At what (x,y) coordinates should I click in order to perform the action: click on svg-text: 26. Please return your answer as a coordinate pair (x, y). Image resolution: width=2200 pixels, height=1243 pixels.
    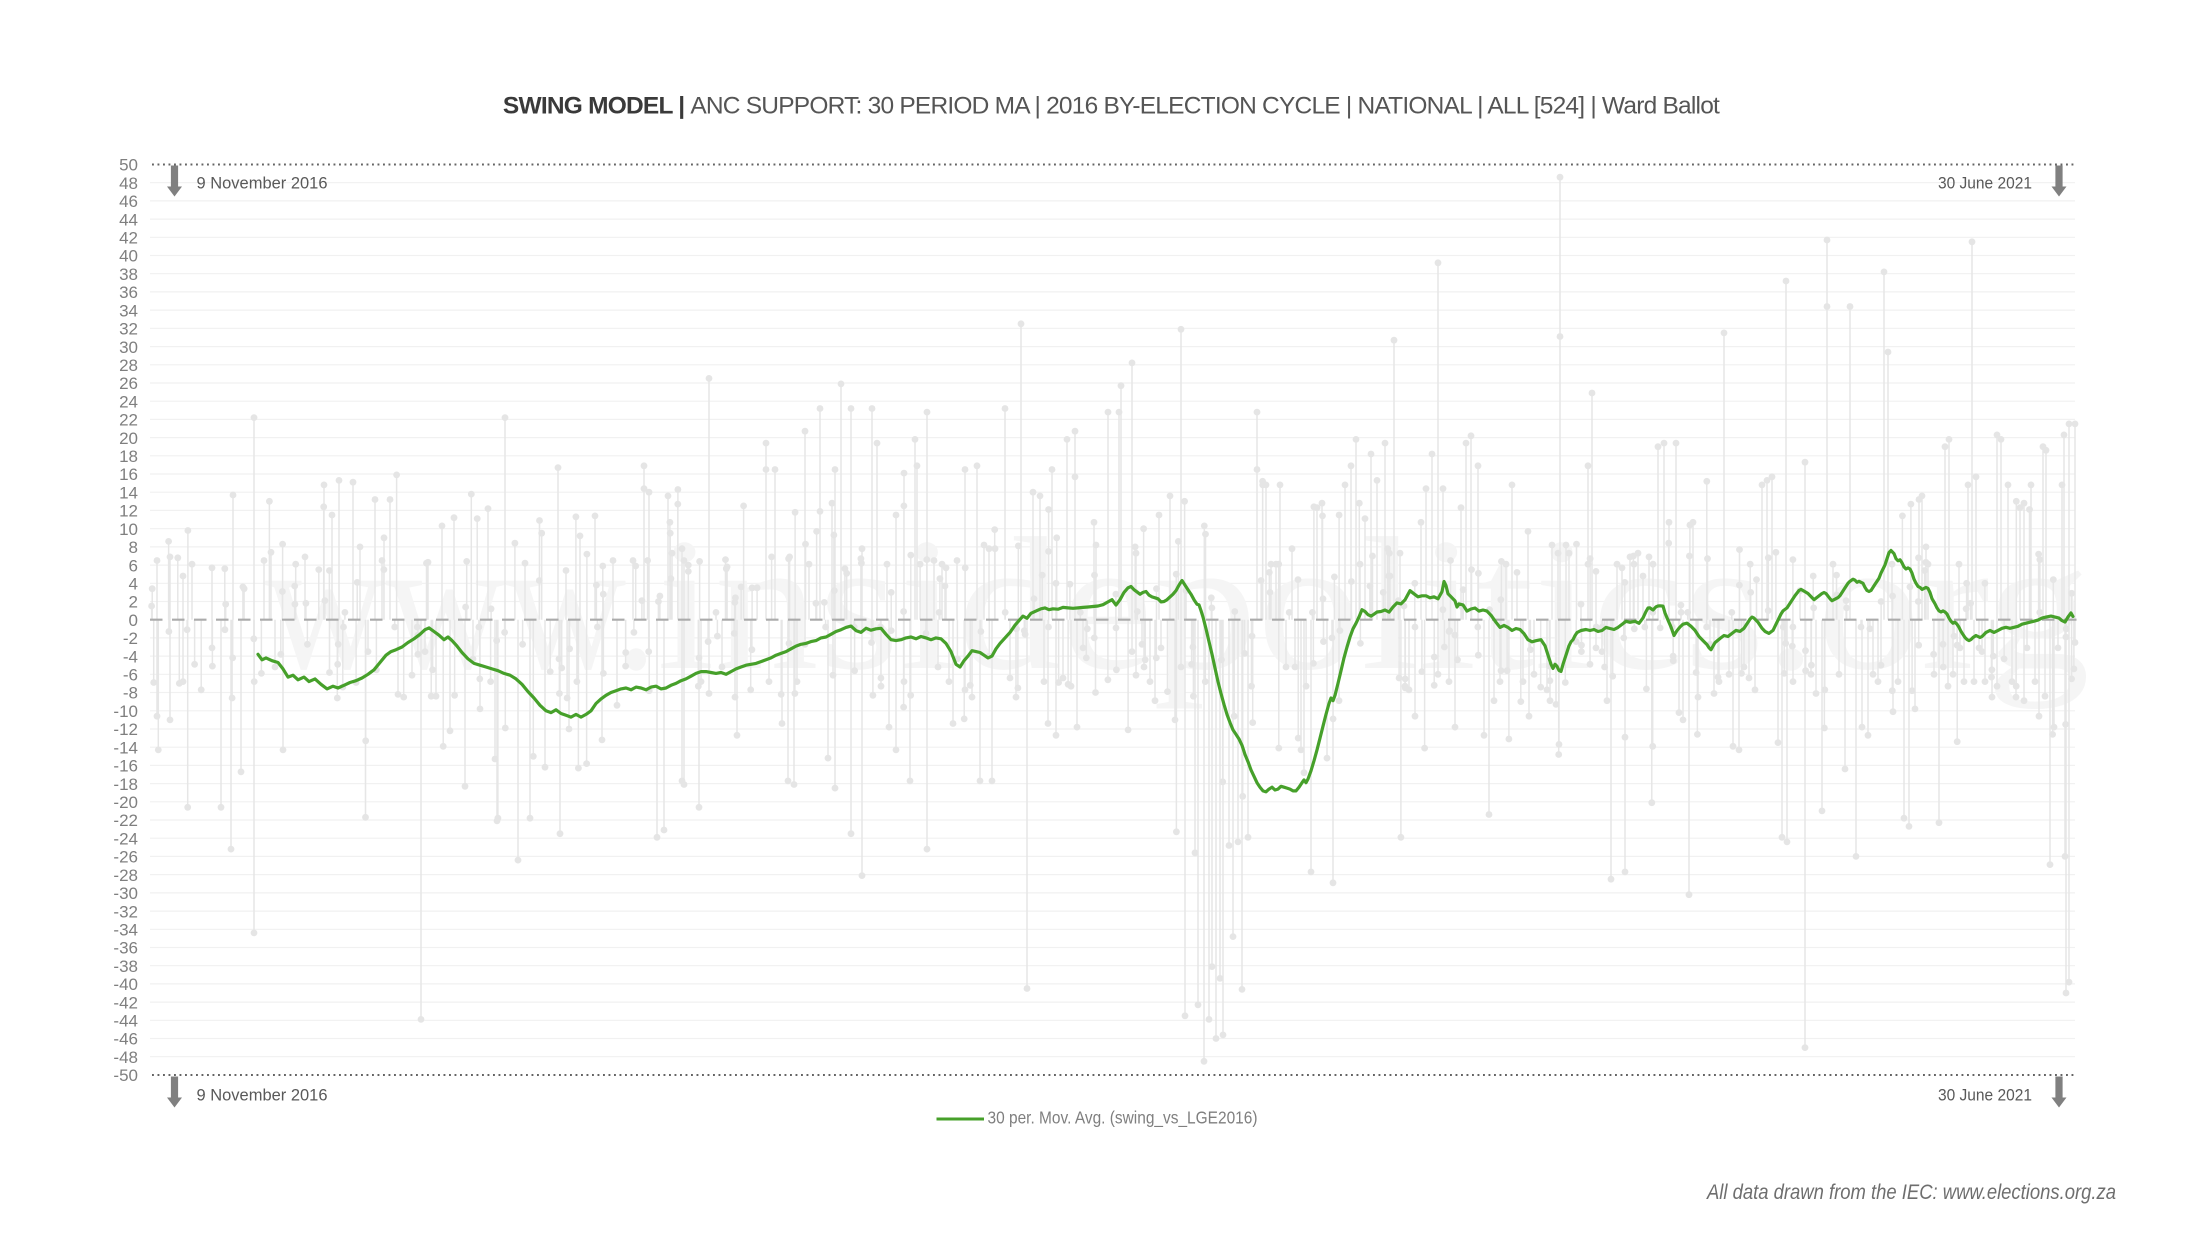
    Looking at the image, I should click on (128, 383).